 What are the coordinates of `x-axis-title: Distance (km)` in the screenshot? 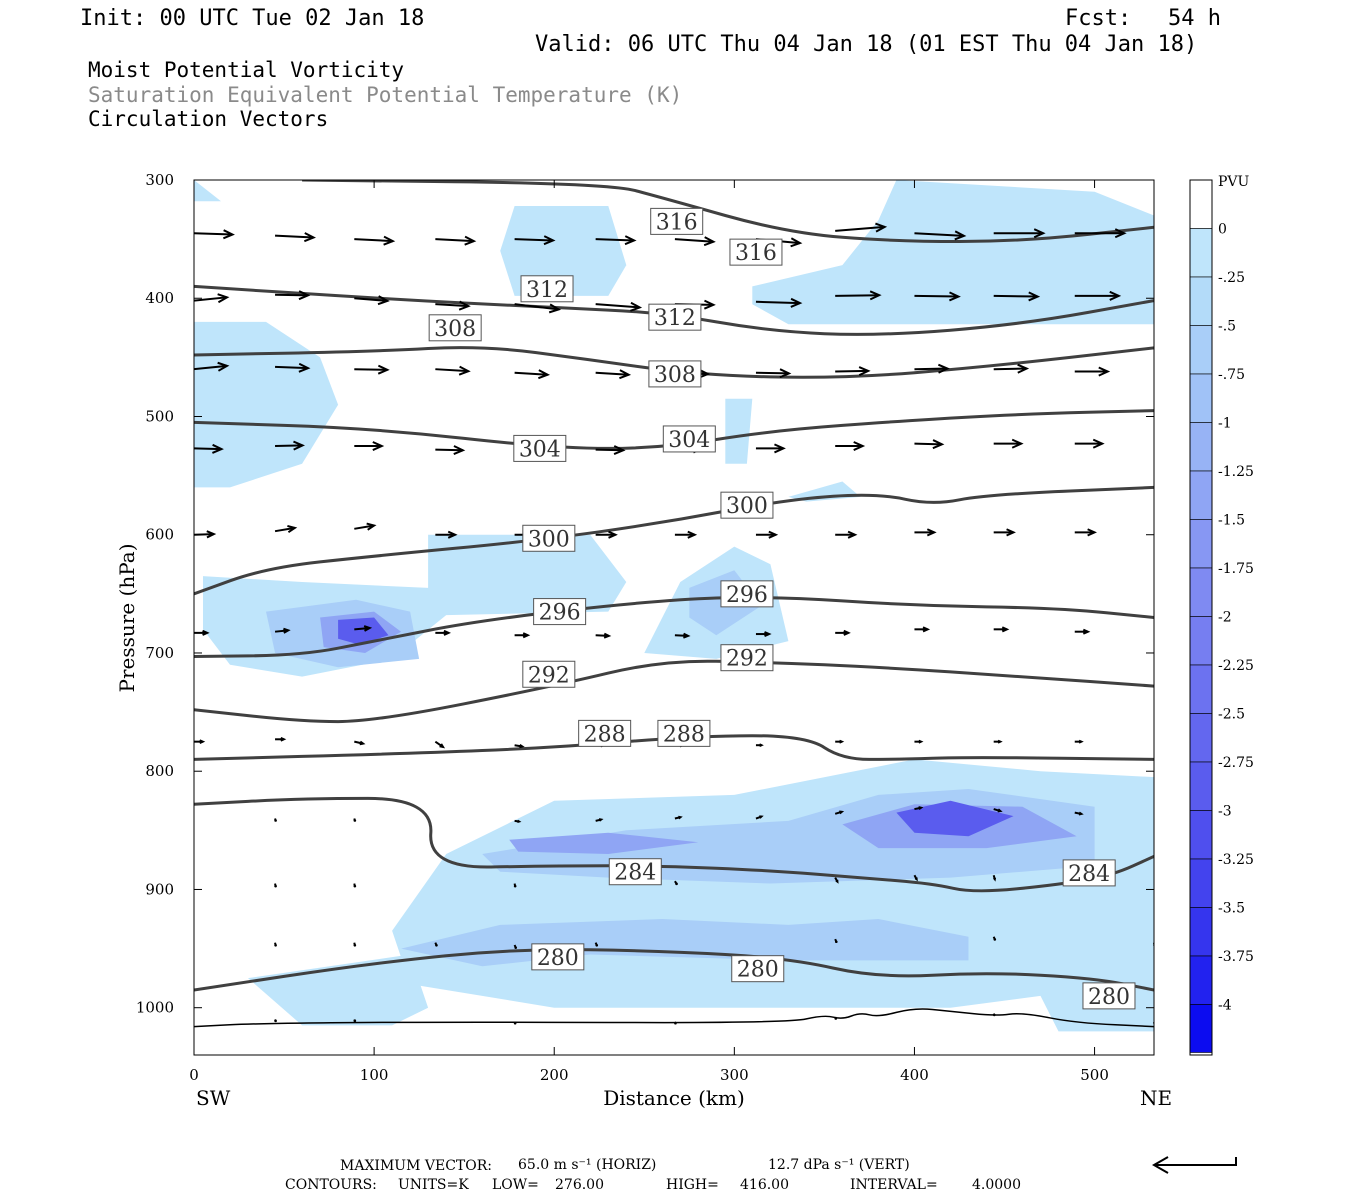 It's located at (674, 1098).